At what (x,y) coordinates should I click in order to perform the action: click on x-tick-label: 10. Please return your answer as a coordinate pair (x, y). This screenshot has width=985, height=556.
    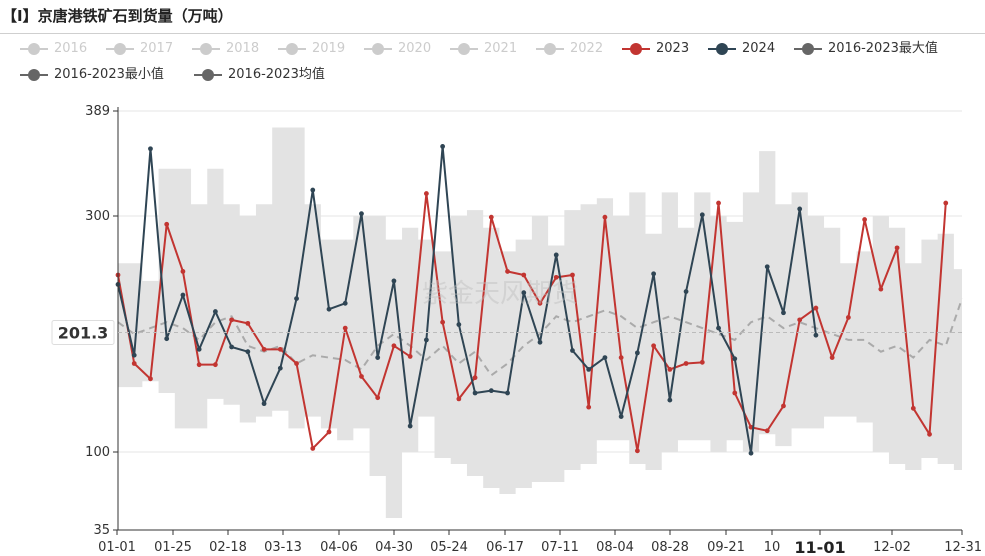
    Looking at the image, I should click on (772, 547).